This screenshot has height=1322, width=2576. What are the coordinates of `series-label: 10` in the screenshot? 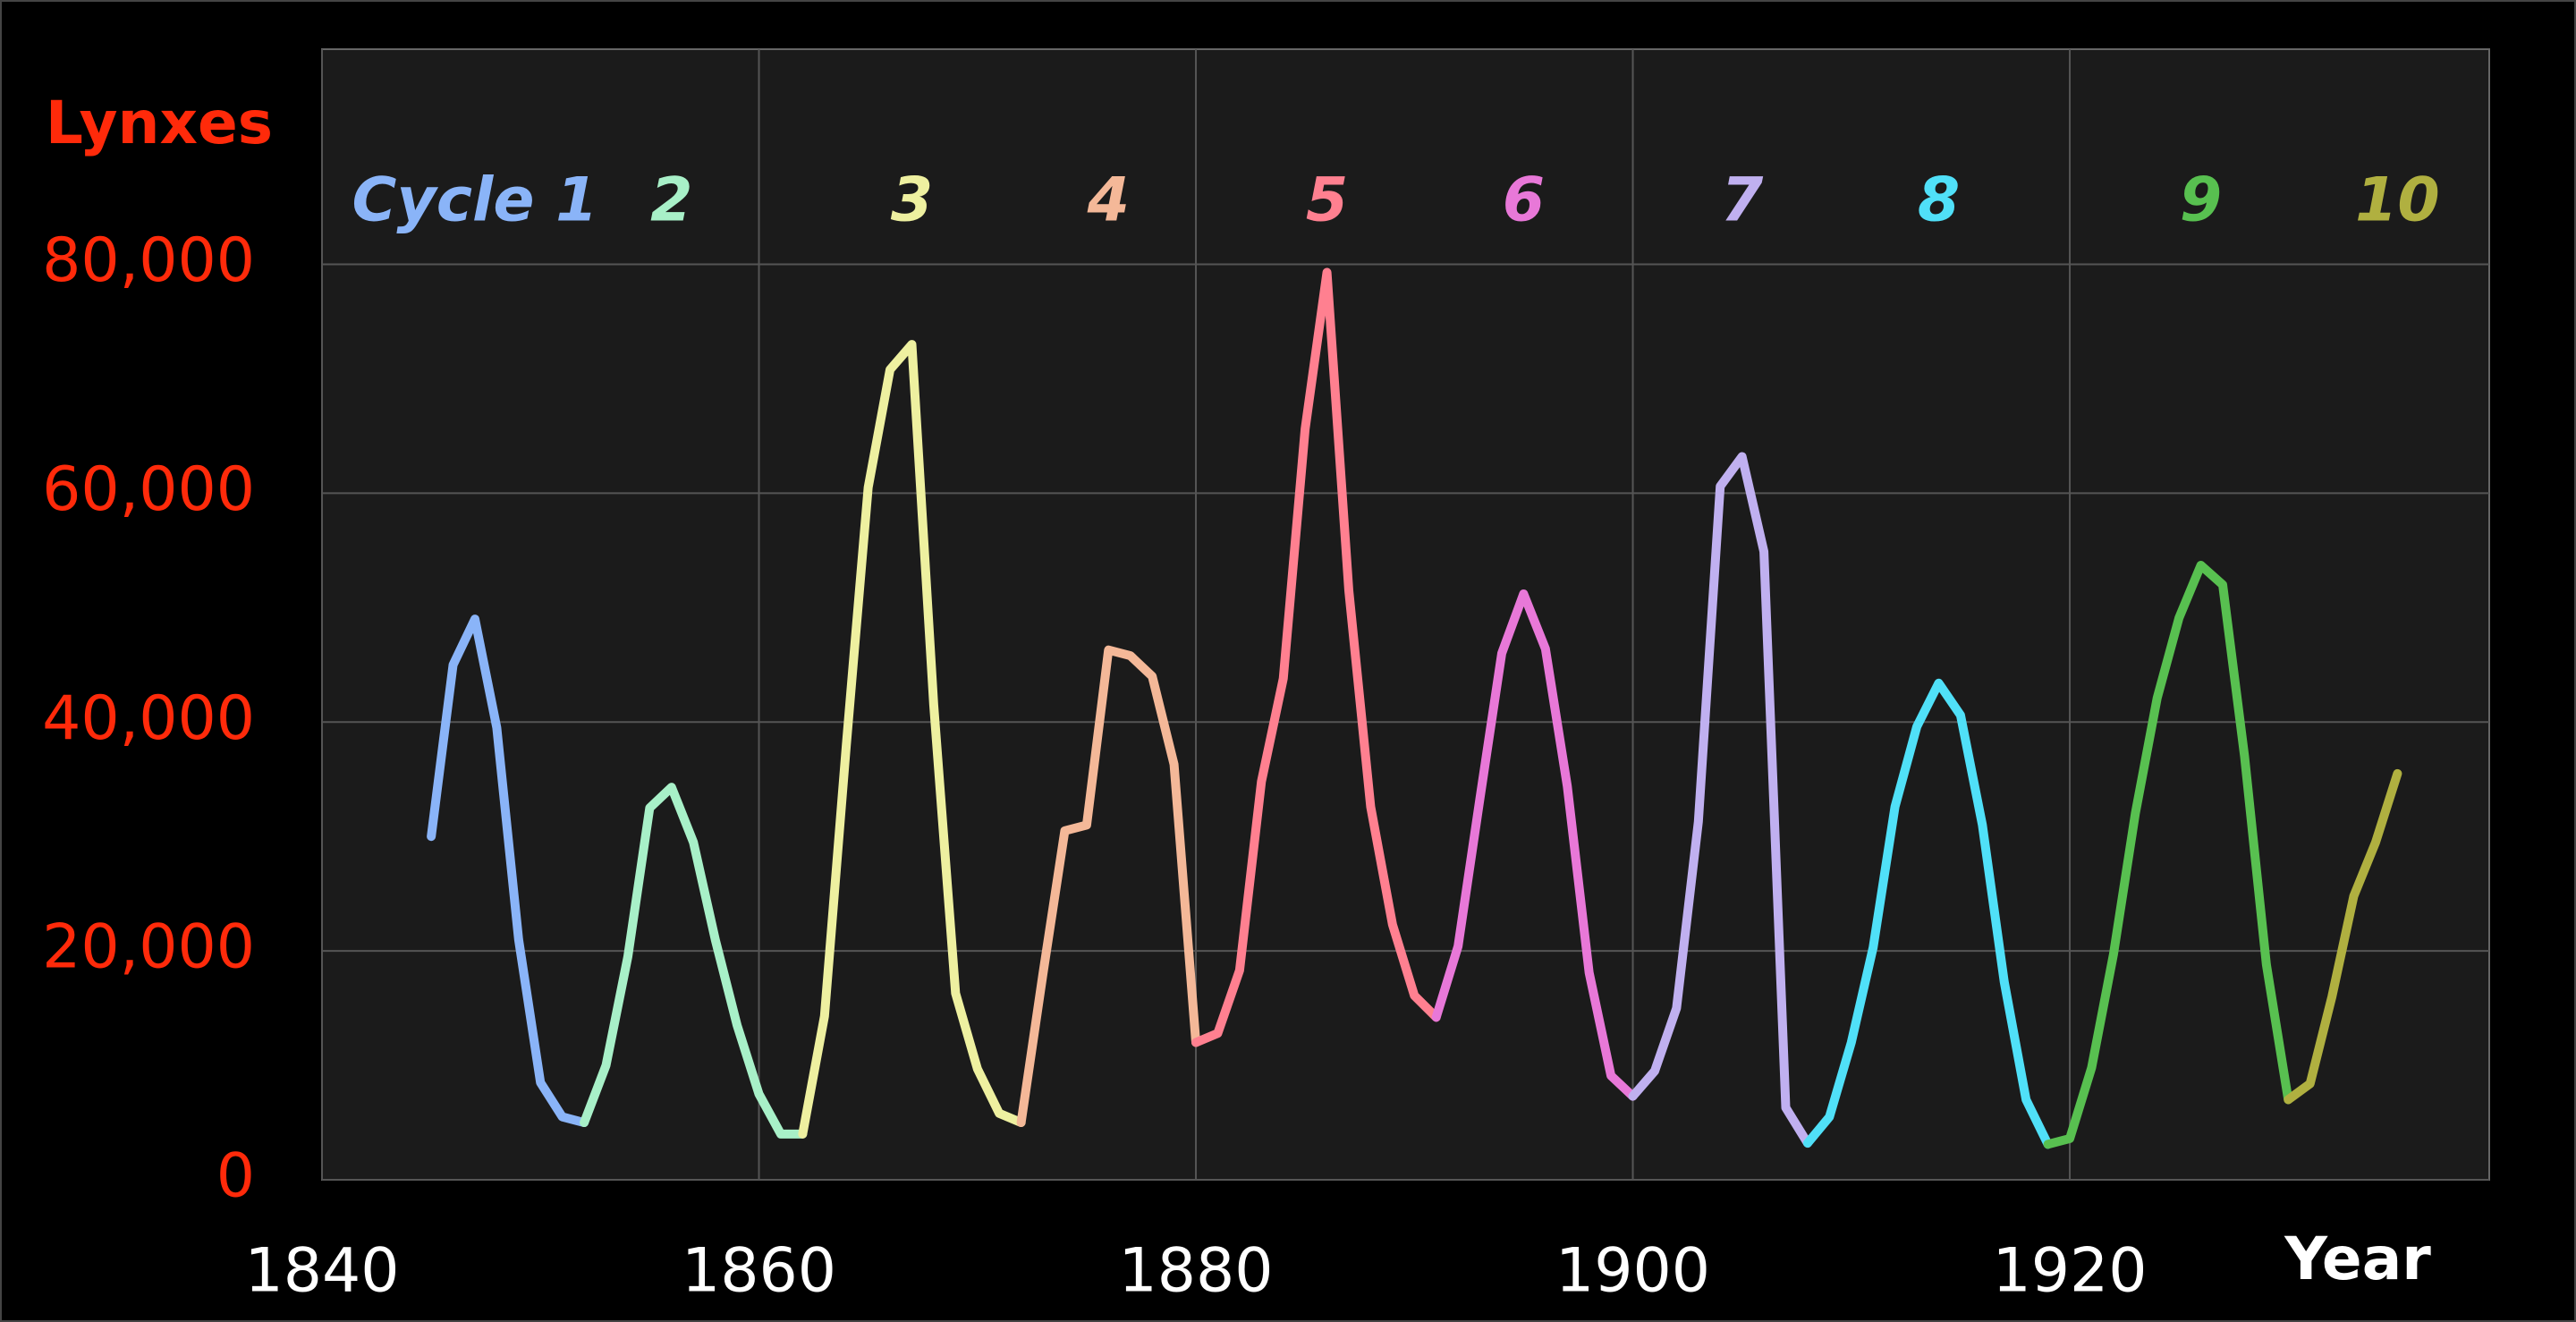 It's located at (2397, 200).